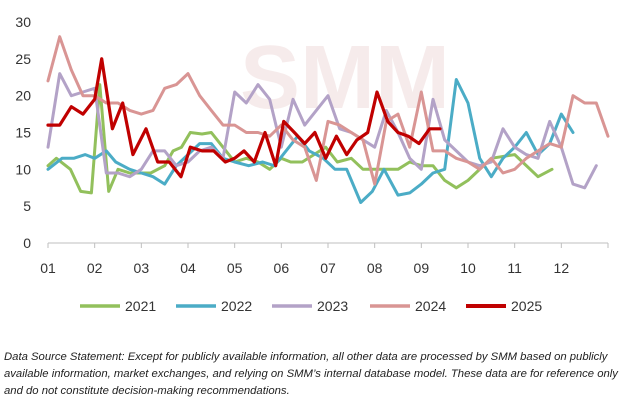 This screenshot has width=639, height=420. What do you see at coordinates (311, 306) in the screenshot?
I see `legend: 2021 2022 2023 2024 2025` at bounding box center [311, 306].